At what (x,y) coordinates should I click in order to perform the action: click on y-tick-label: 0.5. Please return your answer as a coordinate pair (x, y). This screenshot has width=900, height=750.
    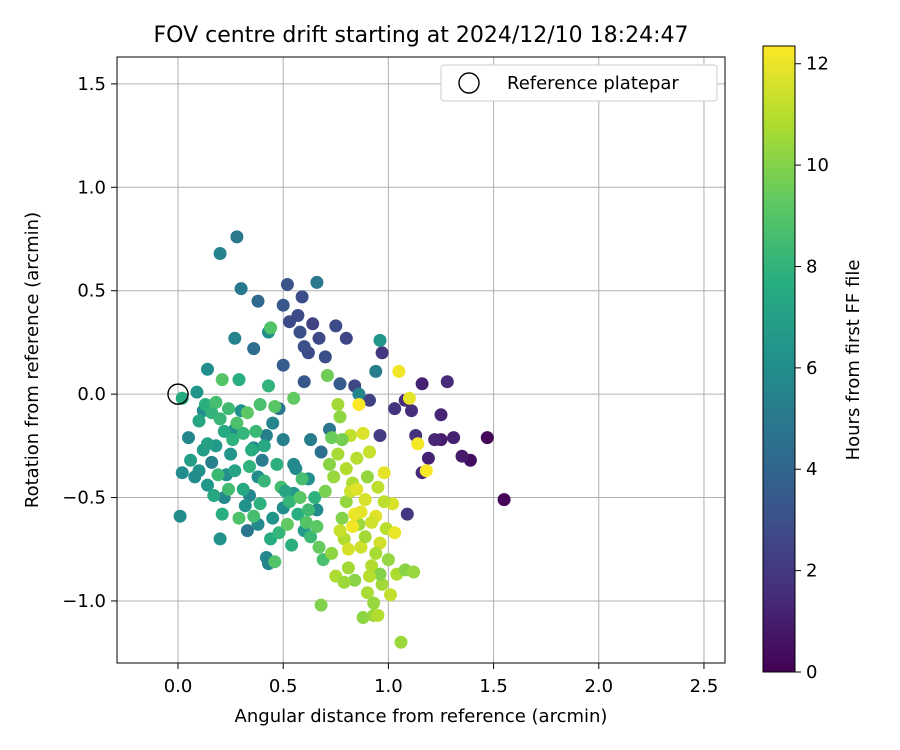
    Looking at the image, I should click on (91, 291).